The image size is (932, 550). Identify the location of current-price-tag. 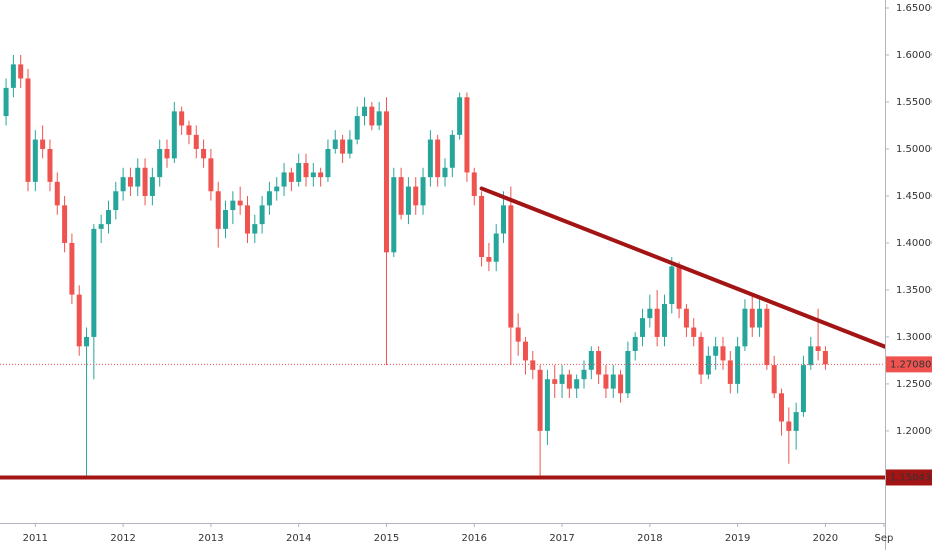
(909, 364).